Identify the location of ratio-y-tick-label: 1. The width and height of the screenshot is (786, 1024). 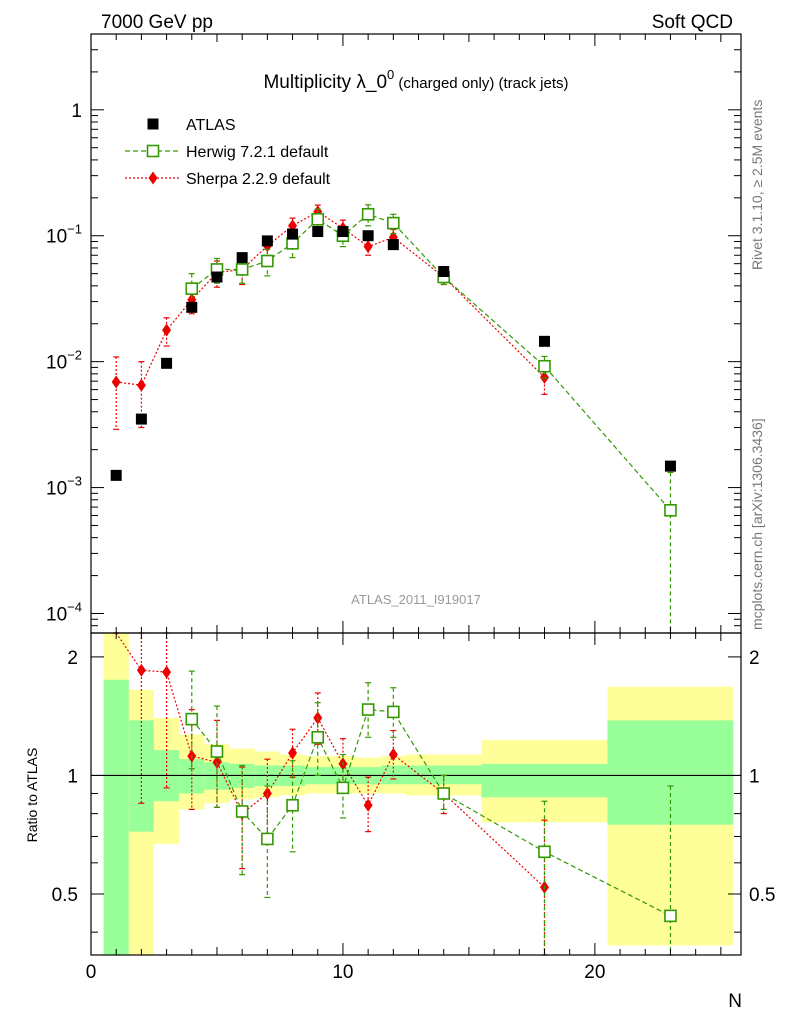
(72, 776).